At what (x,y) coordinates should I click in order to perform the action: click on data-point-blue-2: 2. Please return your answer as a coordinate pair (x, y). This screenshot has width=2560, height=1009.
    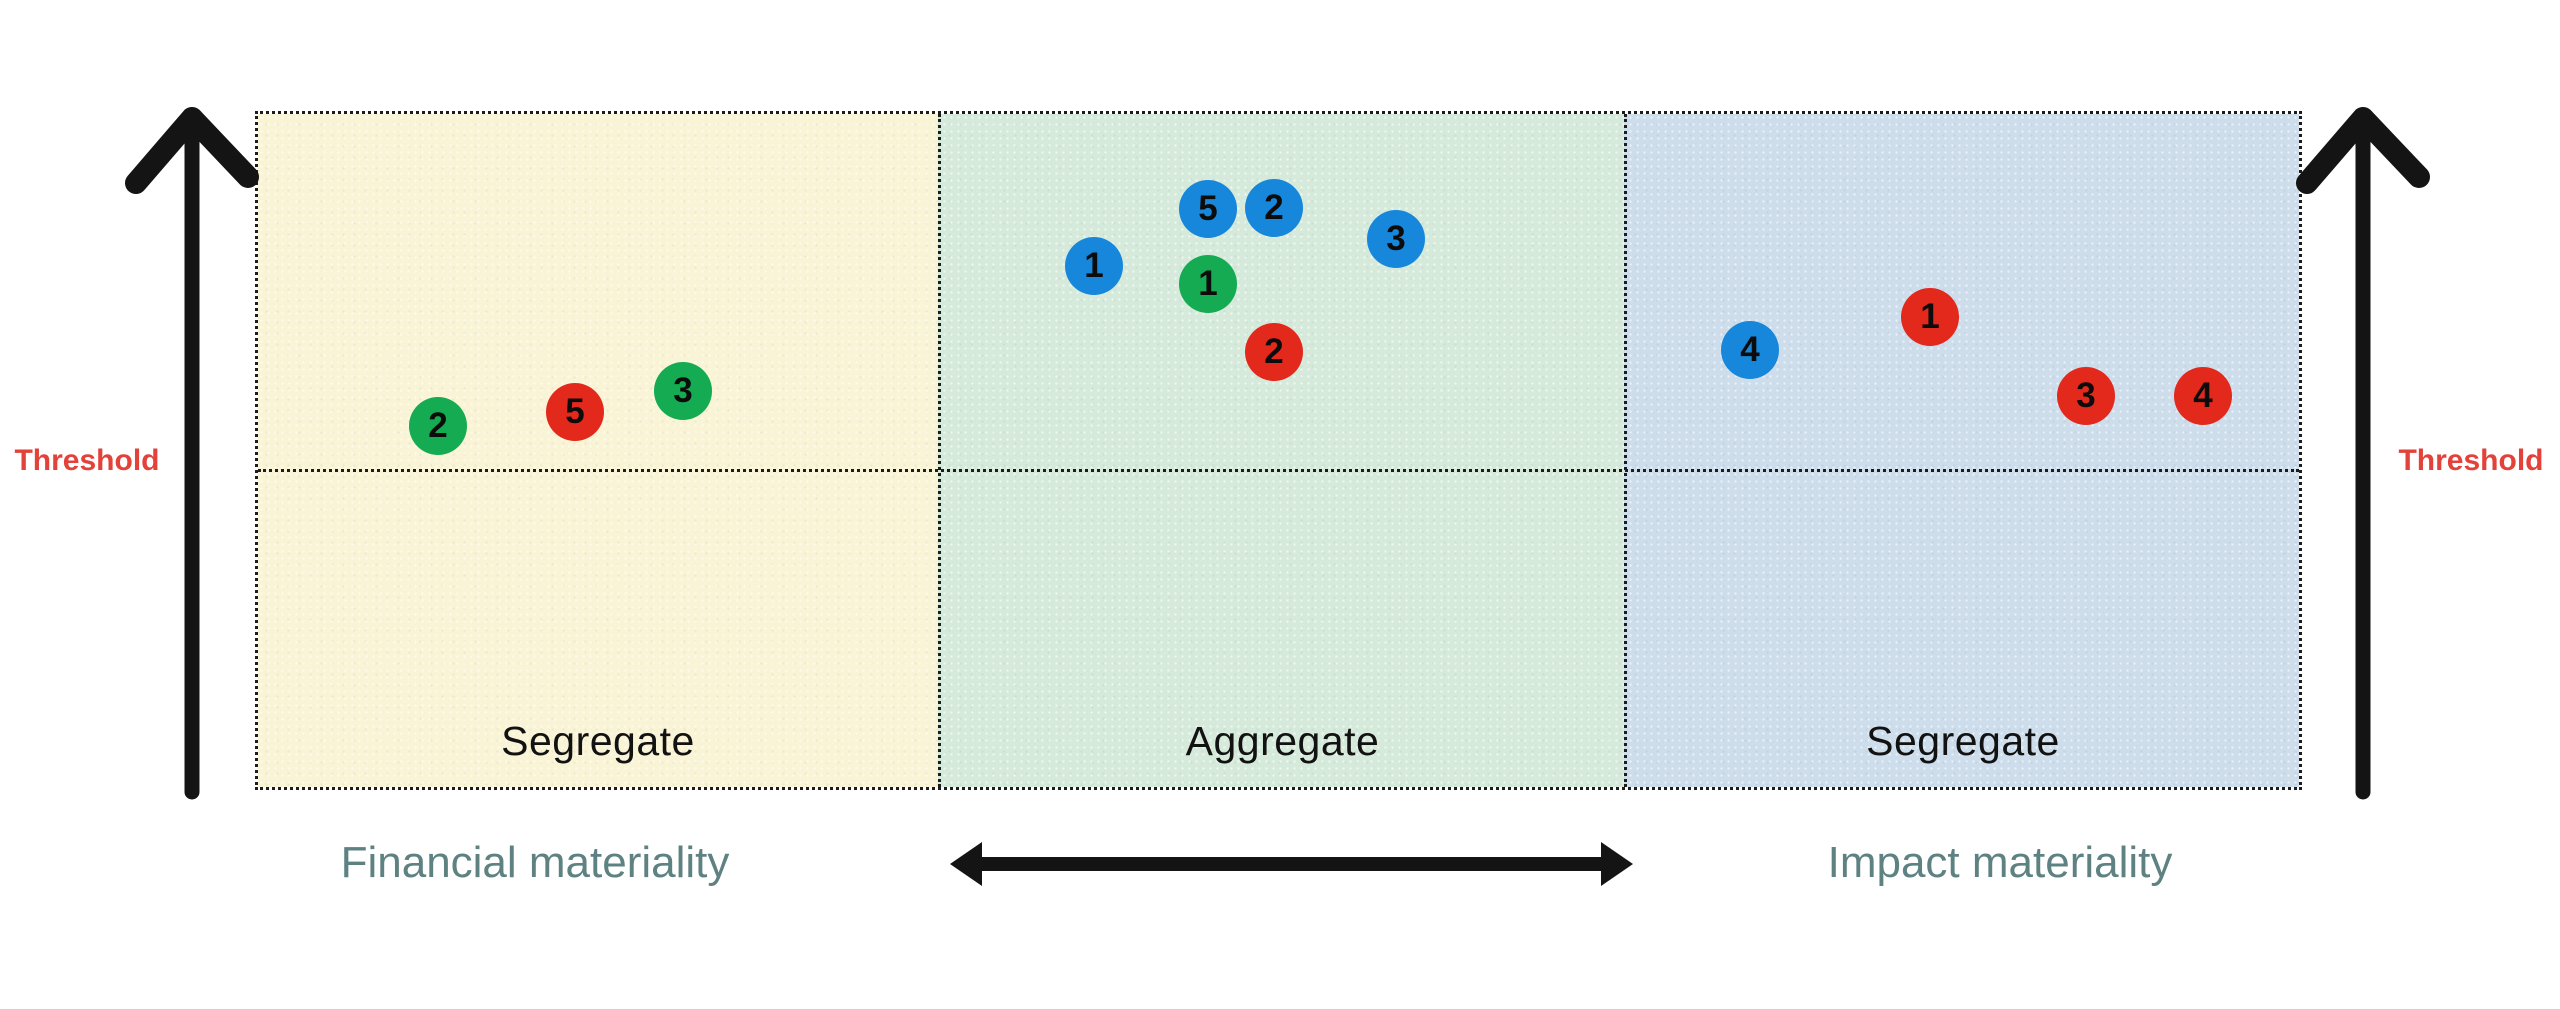
    Looking at the image, I should click on (1274, 208).